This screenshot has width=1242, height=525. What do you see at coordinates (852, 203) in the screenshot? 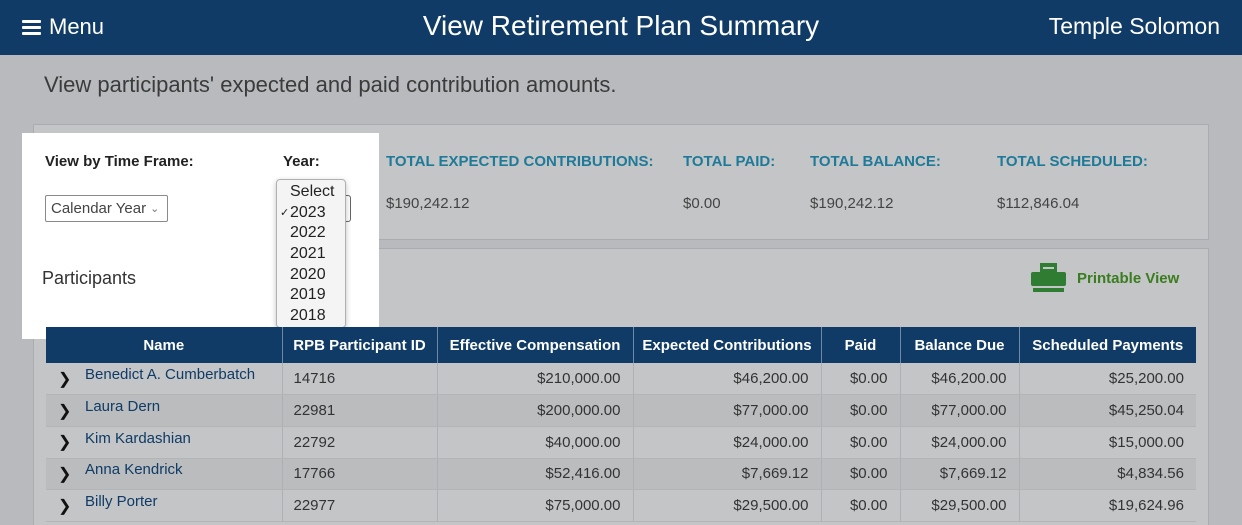
I see `total-balance-value: $190,242.12` at bounding box center [852, 203].